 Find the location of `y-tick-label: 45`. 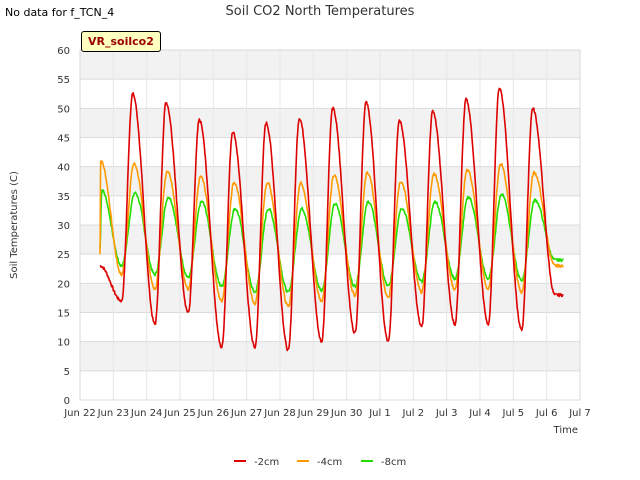

y-tick-label: 45 is located at coordinates (63, 139).